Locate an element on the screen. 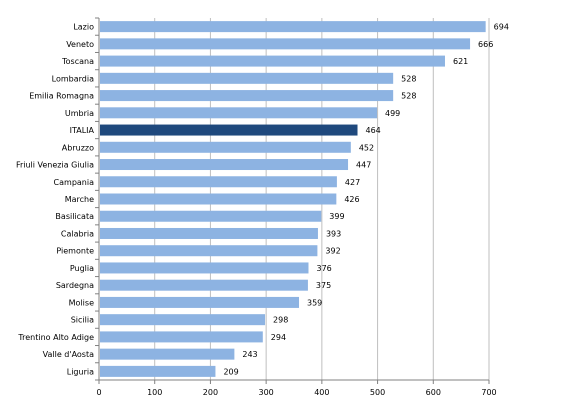 The height and width of the screenshot is (417, 563). category-label: Molise is located at coordinates (81, 302).